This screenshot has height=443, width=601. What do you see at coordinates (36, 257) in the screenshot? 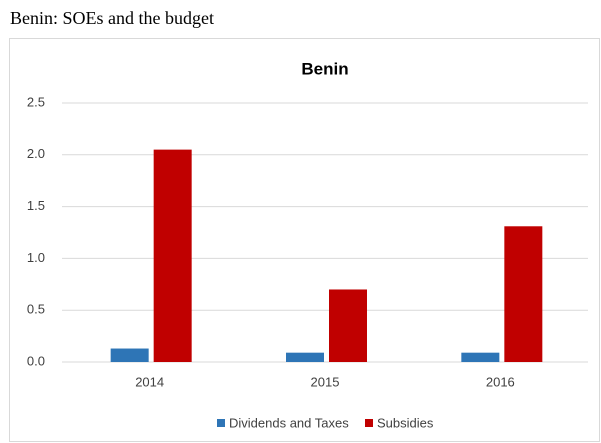
I see `y-tick-label: 1.0` at bounding box center [36, 257].